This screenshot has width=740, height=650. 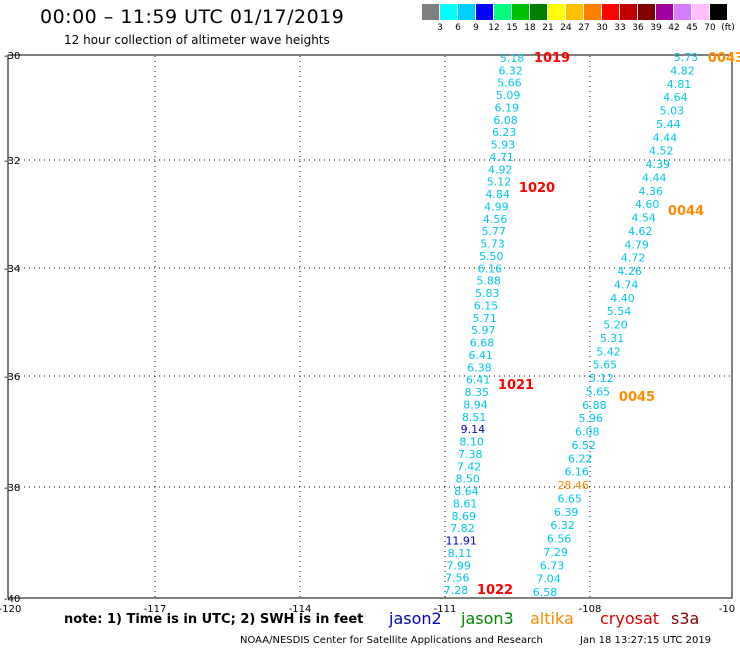 What do you see at coordinates (685, 618) in the screenshot?
I see `satellite-name-s3a: s3a` at bounding box center [685, 618].